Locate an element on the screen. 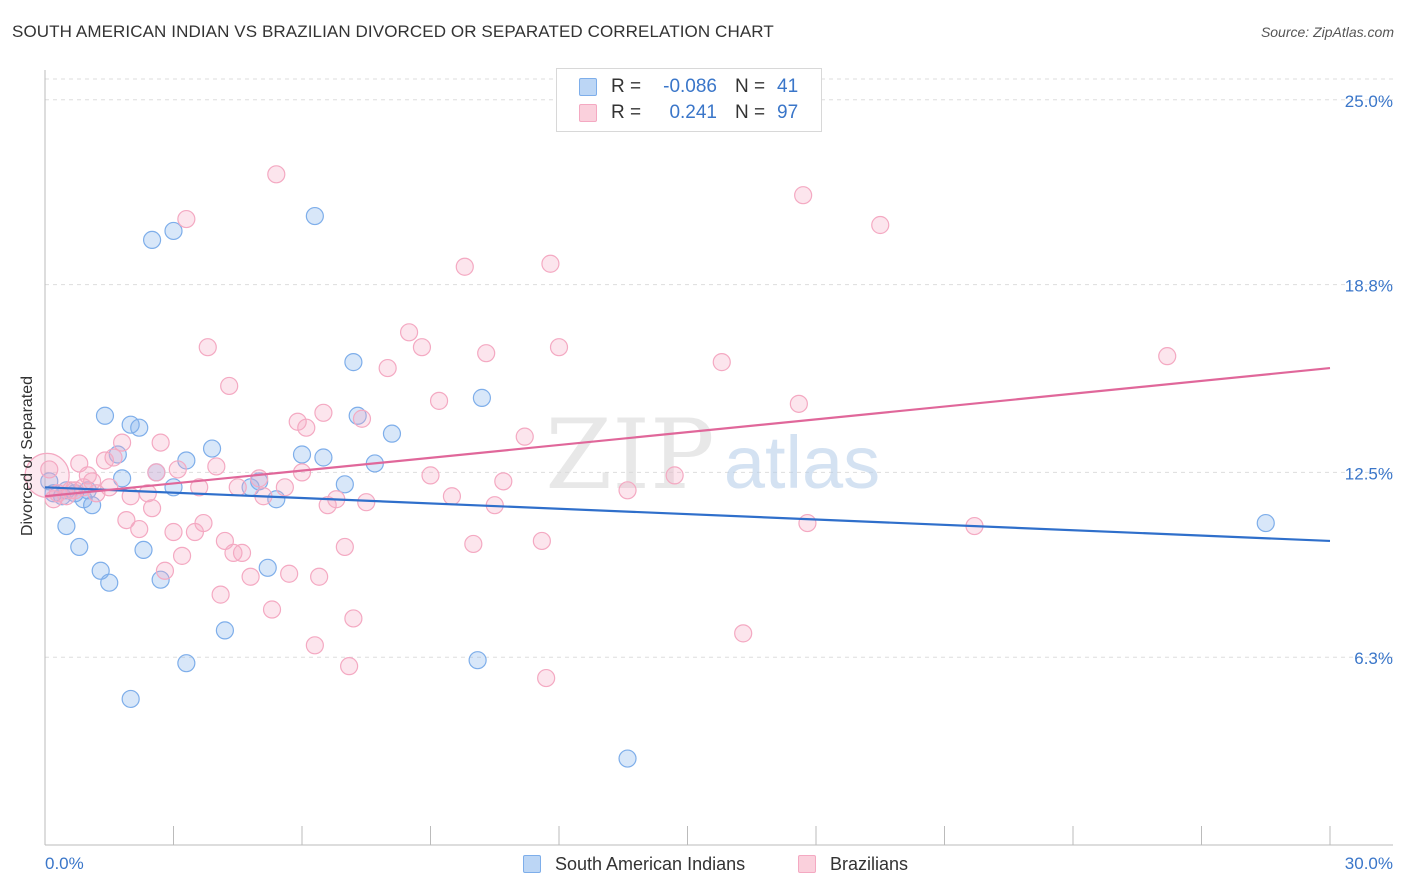 This screenshot has height=892, width=1406. y-tick-label: 25.0% is located at coordinates (1369, 101).